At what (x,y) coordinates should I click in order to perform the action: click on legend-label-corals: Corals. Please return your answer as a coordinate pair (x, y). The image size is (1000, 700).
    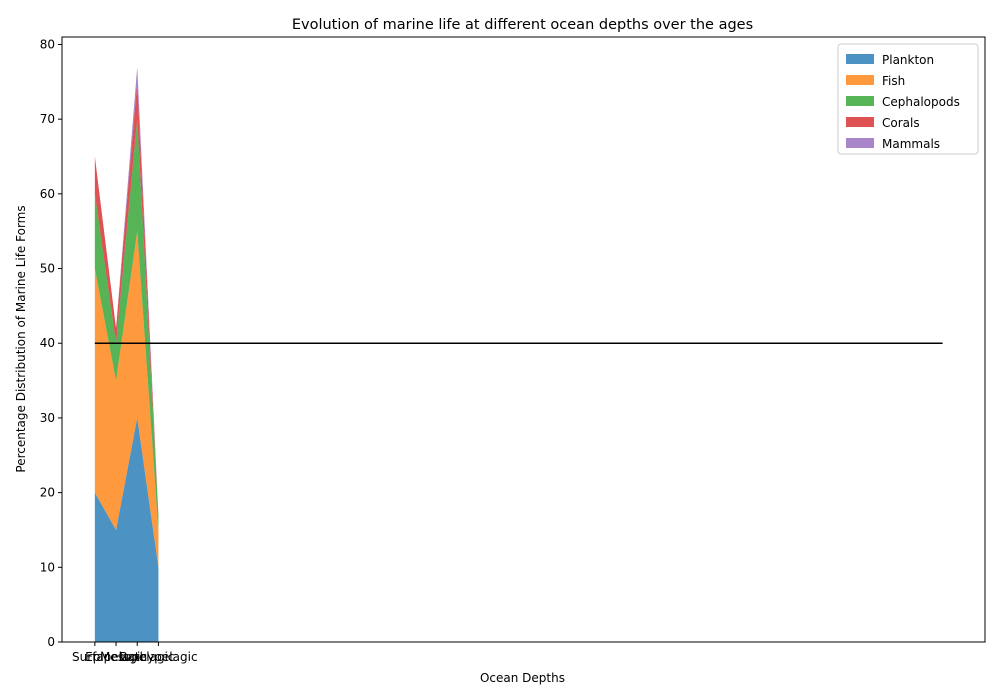
    Looking at the image, I should click on (901, 123).